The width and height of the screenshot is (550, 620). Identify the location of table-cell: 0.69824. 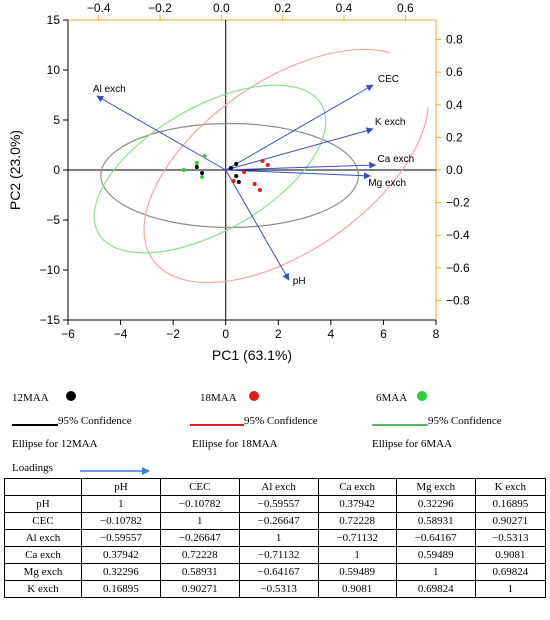
(510, 572).